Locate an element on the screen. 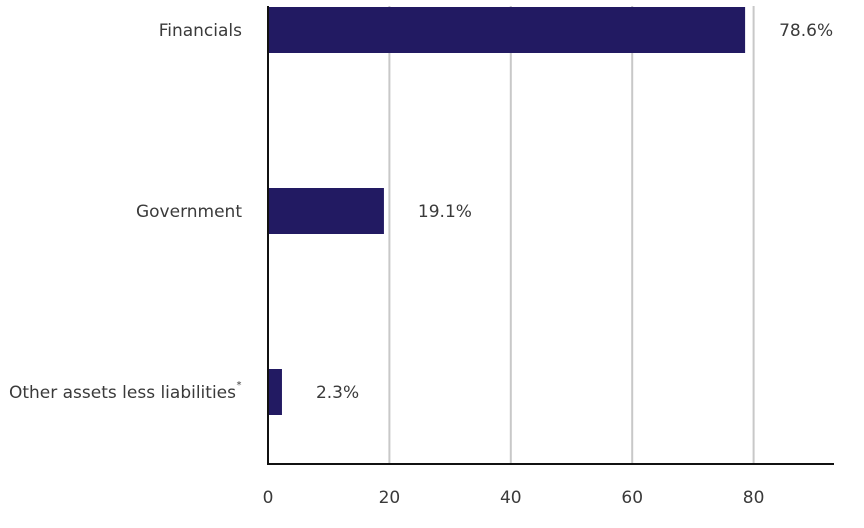 The width and height of the screenshot is (864, 528). x-tick-label-20: 20 is located at coordinates (390, 498).